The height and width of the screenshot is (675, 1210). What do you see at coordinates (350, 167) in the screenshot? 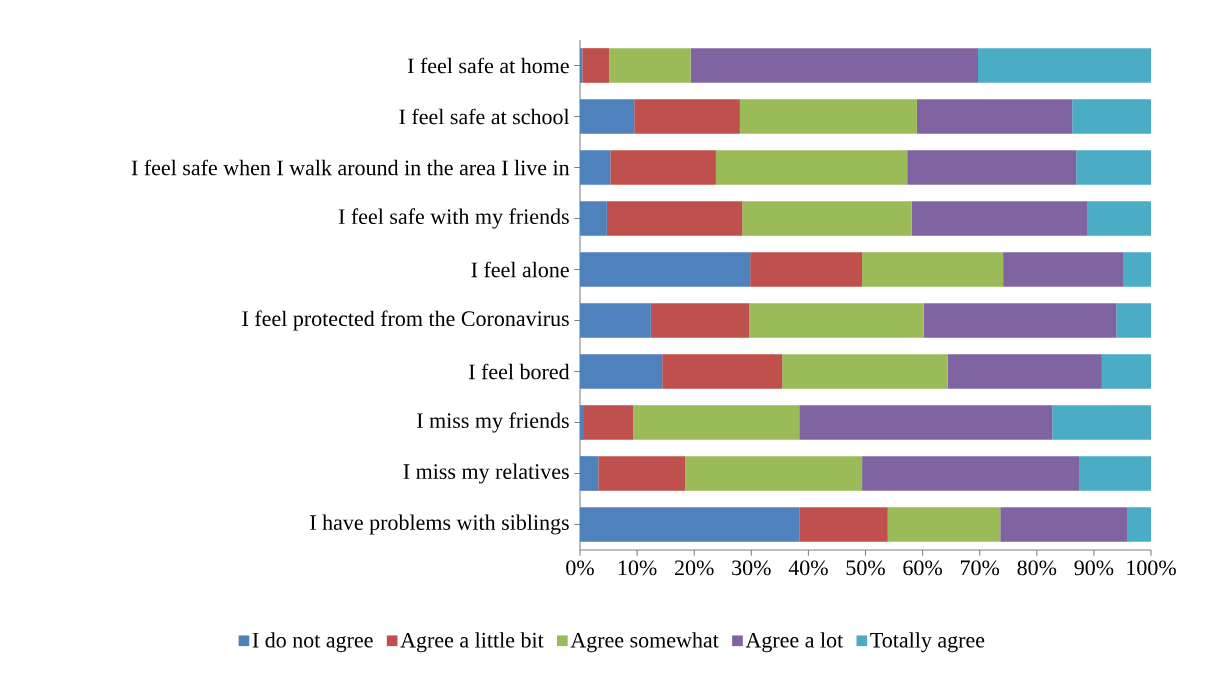
I see `y-tick-label: I feel safe when I walk around in the area I live in` at bounding box center [350, 167].